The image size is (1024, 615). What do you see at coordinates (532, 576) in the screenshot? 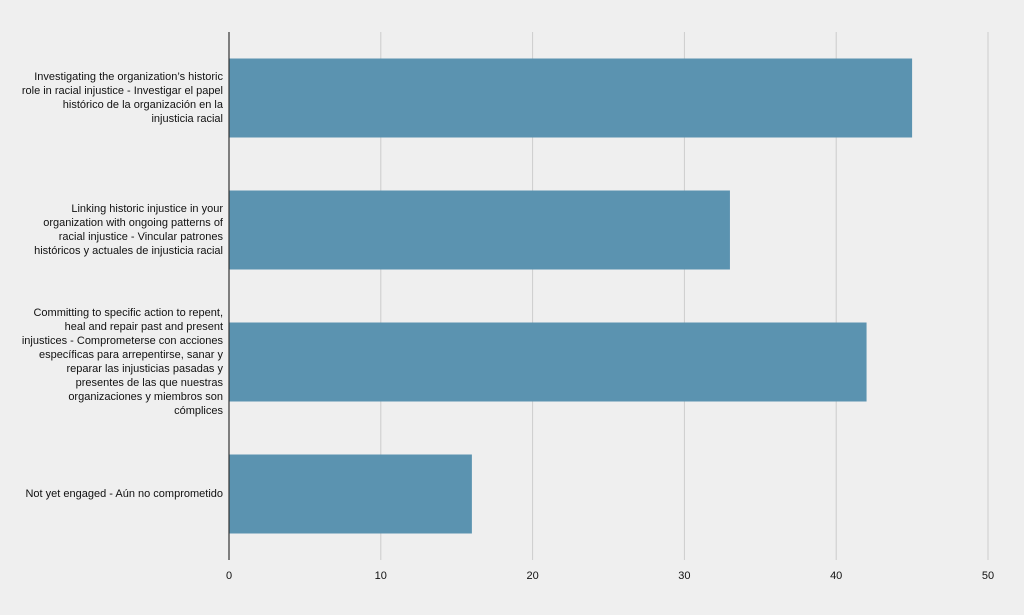
I see `x-tick-label: 20` at bounding box center [532, 576].